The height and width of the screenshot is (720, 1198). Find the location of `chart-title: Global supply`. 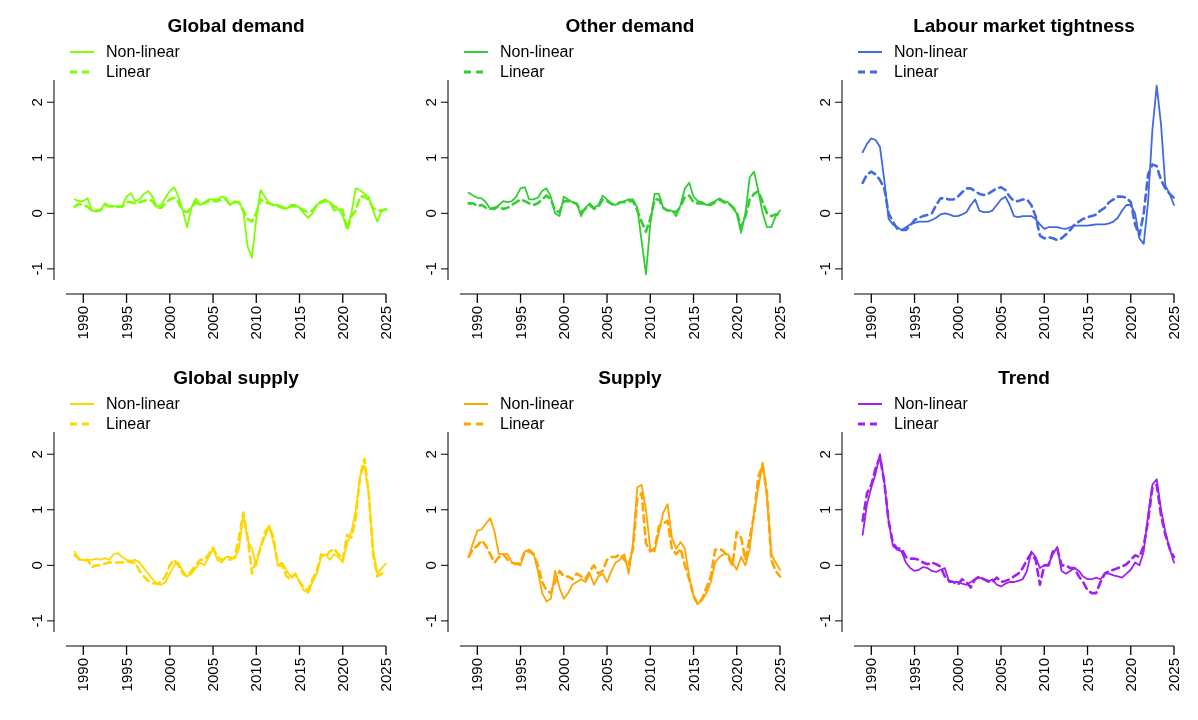

chart-title: Global supply is located at coordinates (236, 377).